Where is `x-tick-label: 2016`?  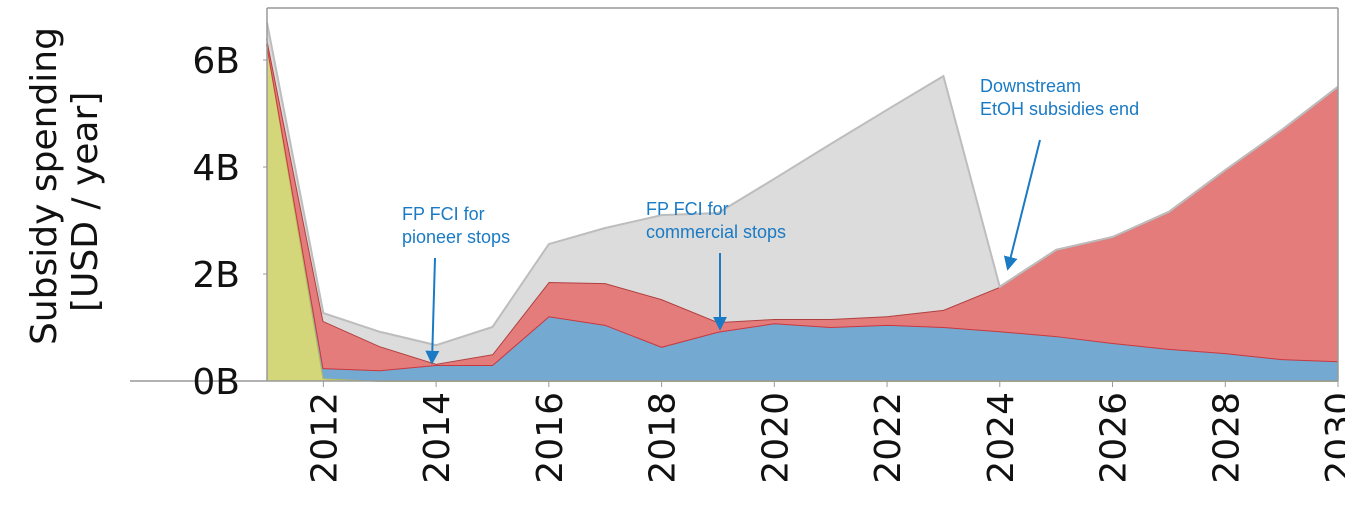 x-tick-label: 2016 is located at coordinates (550, 438).